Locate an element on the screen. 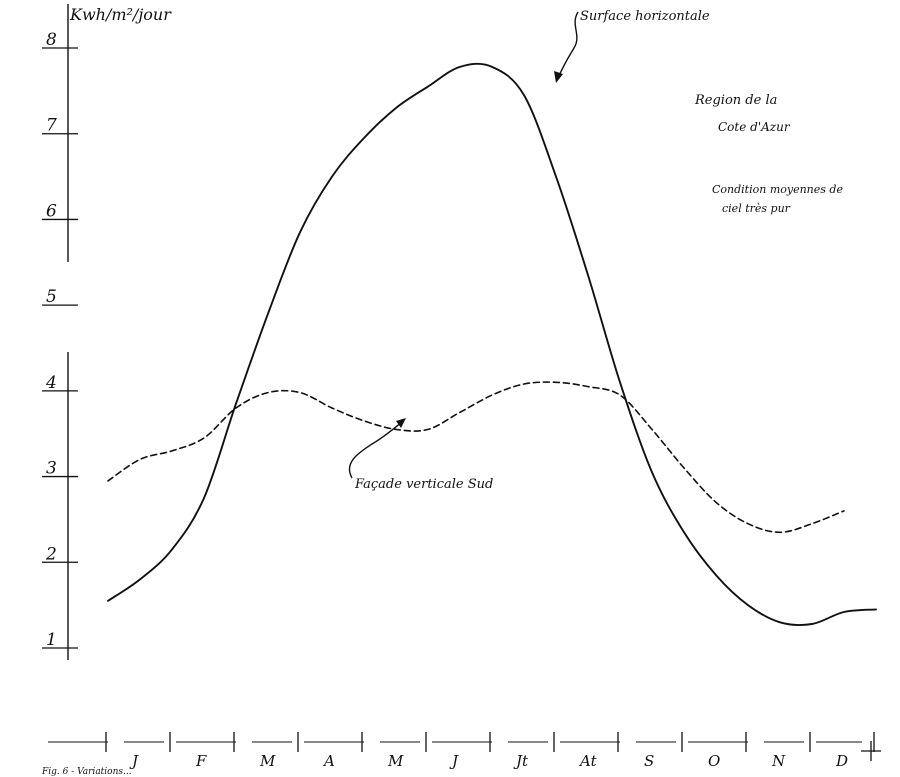 The image size is (900, 777). x-tick-label: At is located at coordinates (588, 761).